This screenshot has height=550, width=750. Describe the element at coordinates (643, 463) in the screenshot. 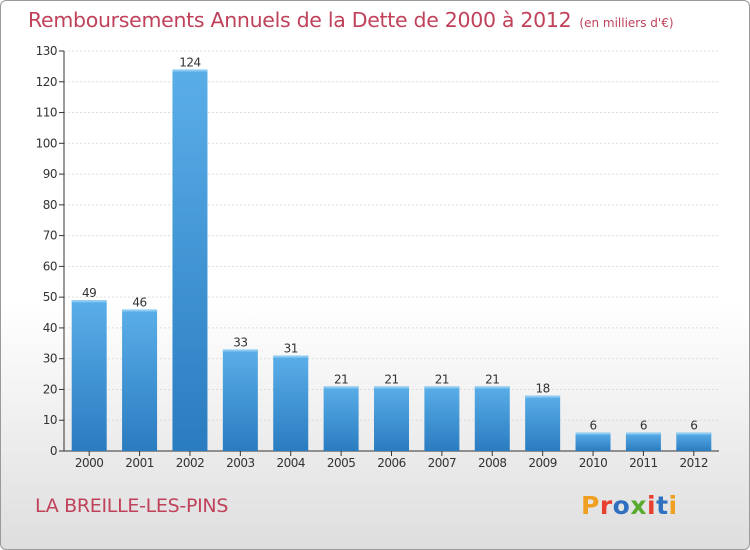

I see `x-tick-label: 2011` at that location.